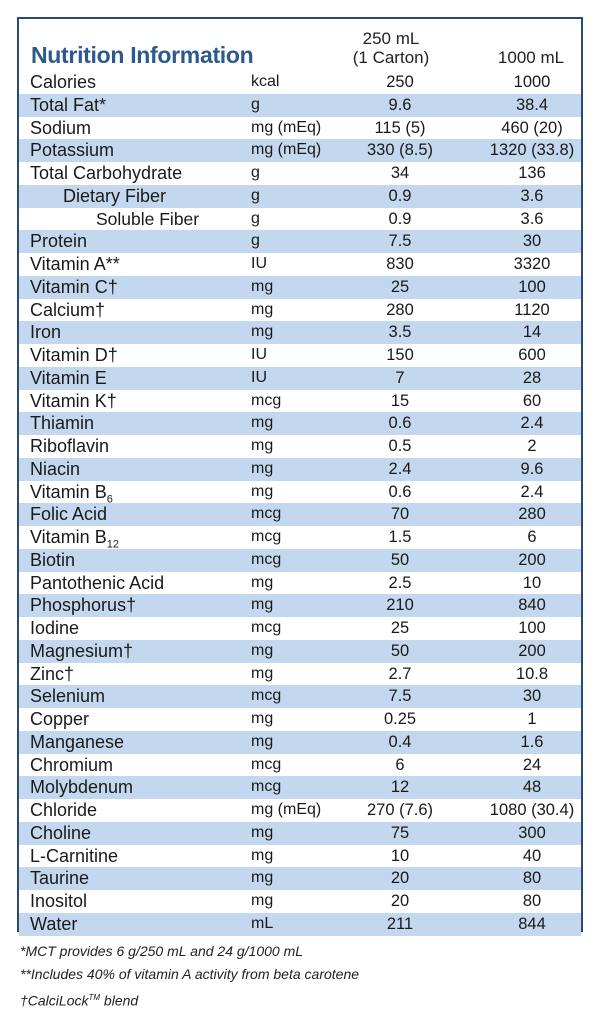 The width and height of the screenshot is (604, 1030). Describe the element at coordinates (400, 764) in the screenshot. I see `value-250ml: 6` at that location.